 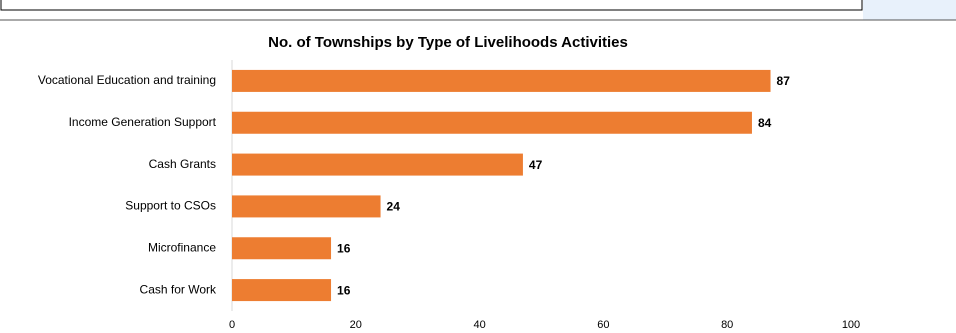 I want to click on text-box, so click(x=431, y=5).